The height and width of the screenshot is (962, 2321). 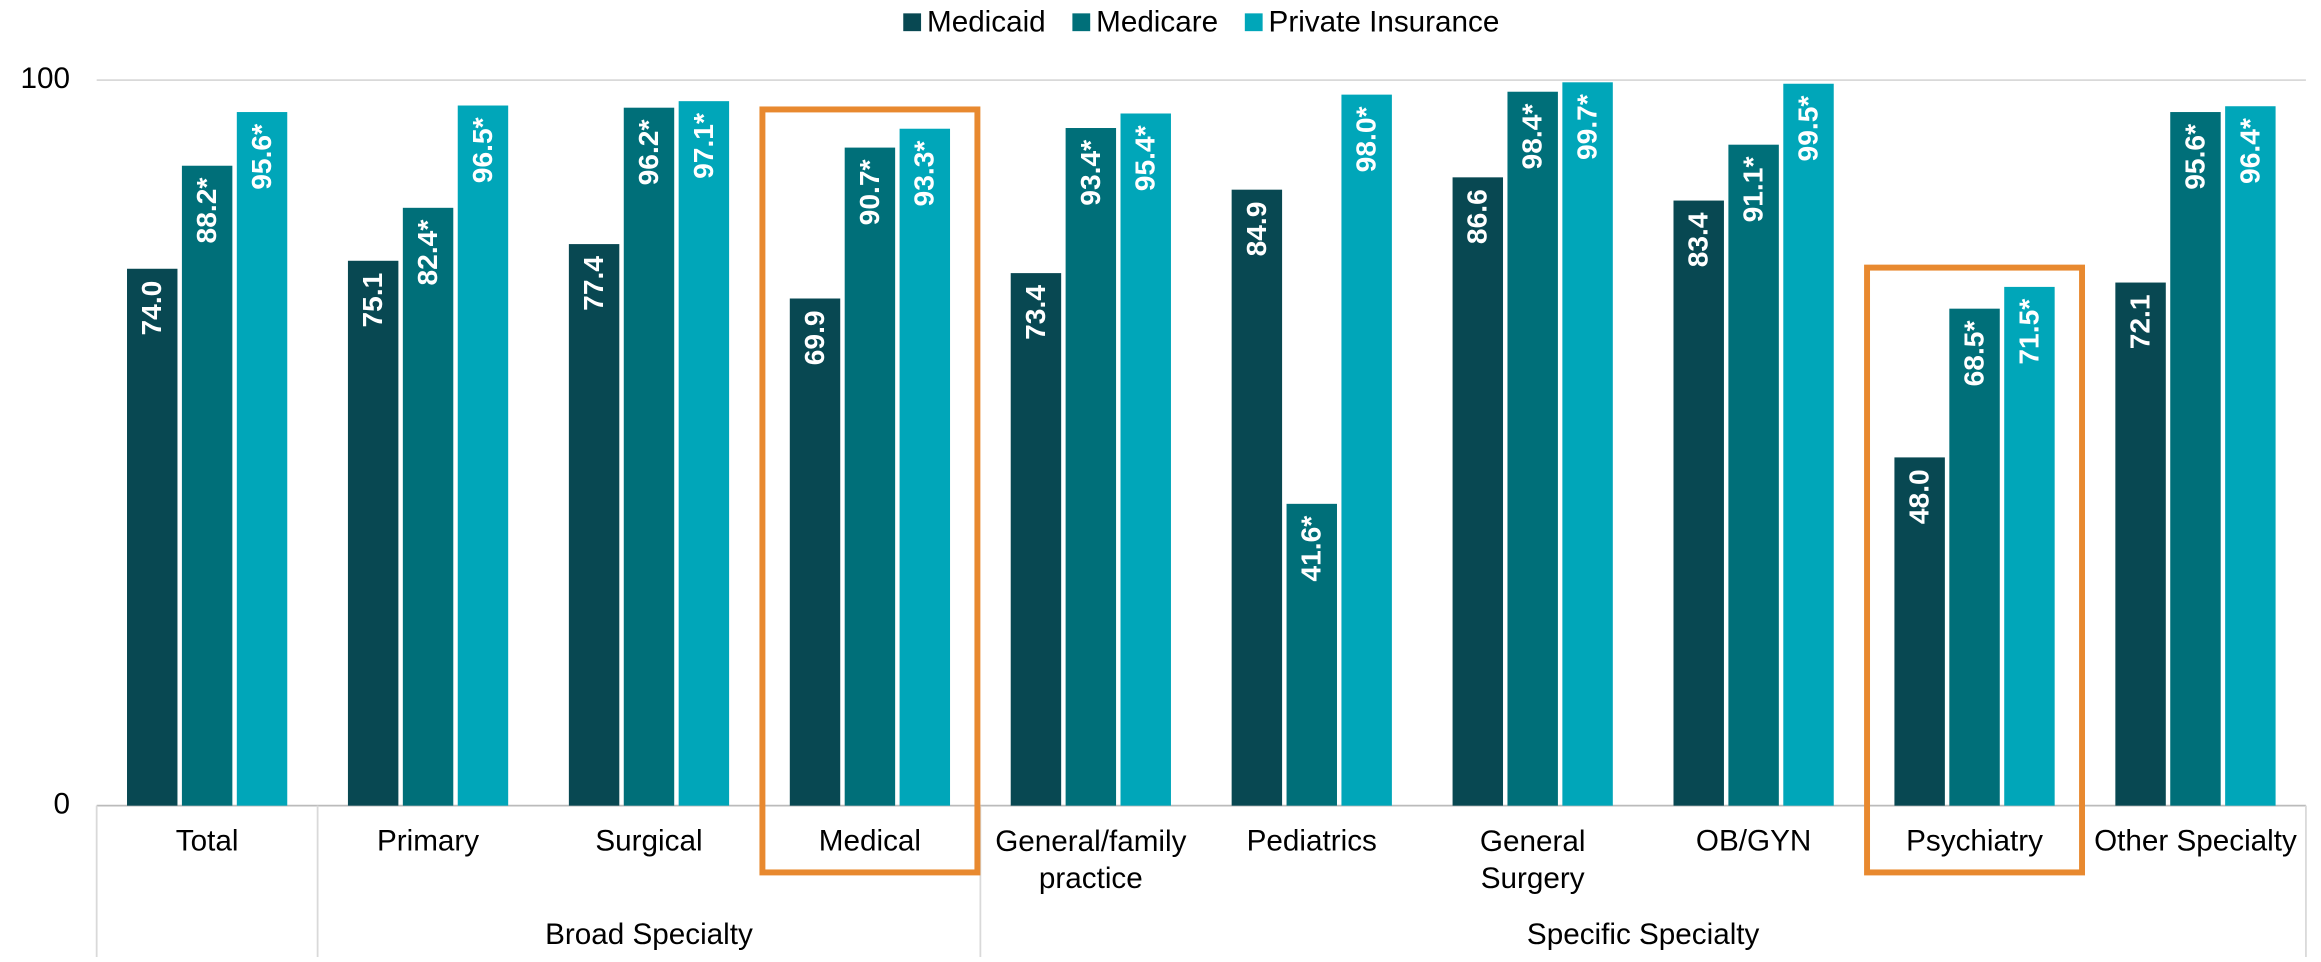 I want to click on legend-label: Medicaid, so click(x=986, y=22).